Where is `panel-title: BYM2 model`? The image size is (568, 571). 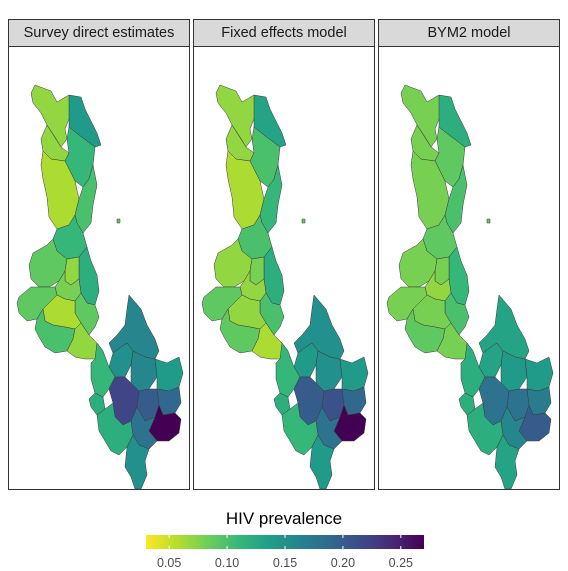
panel-title: BYM2 model is located at coordinates (469, 33).